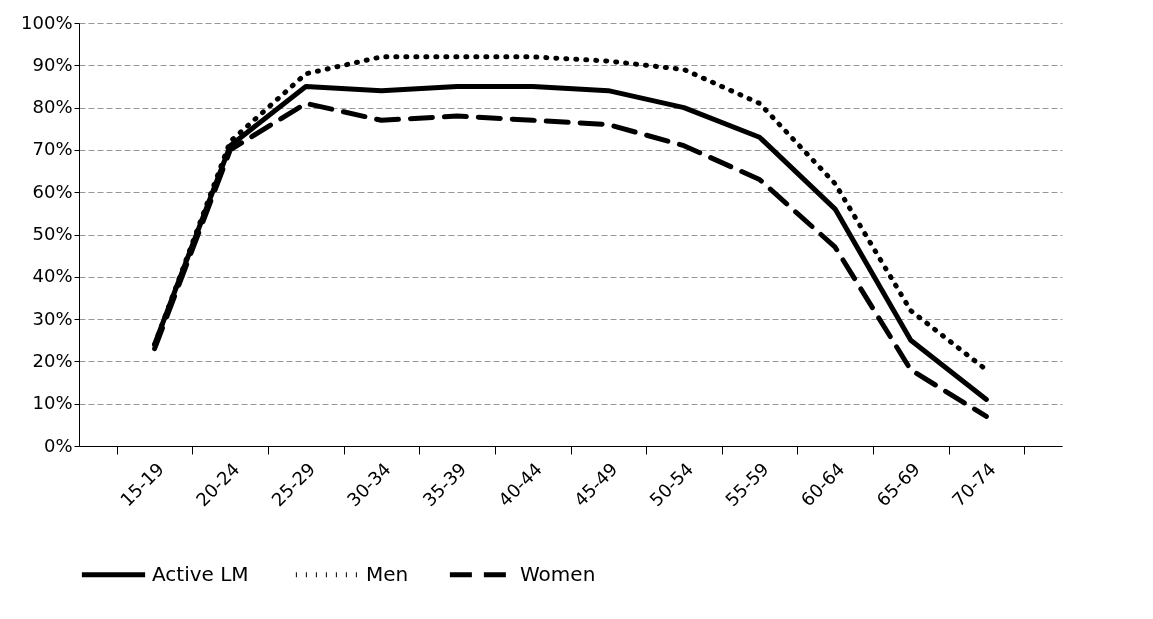 The width and height of the screenshot is (1153, 619). What do you see at coordinates (387, 573) in the screenshot?
I see `legend-label: Men` at bounding box center [387, 573].